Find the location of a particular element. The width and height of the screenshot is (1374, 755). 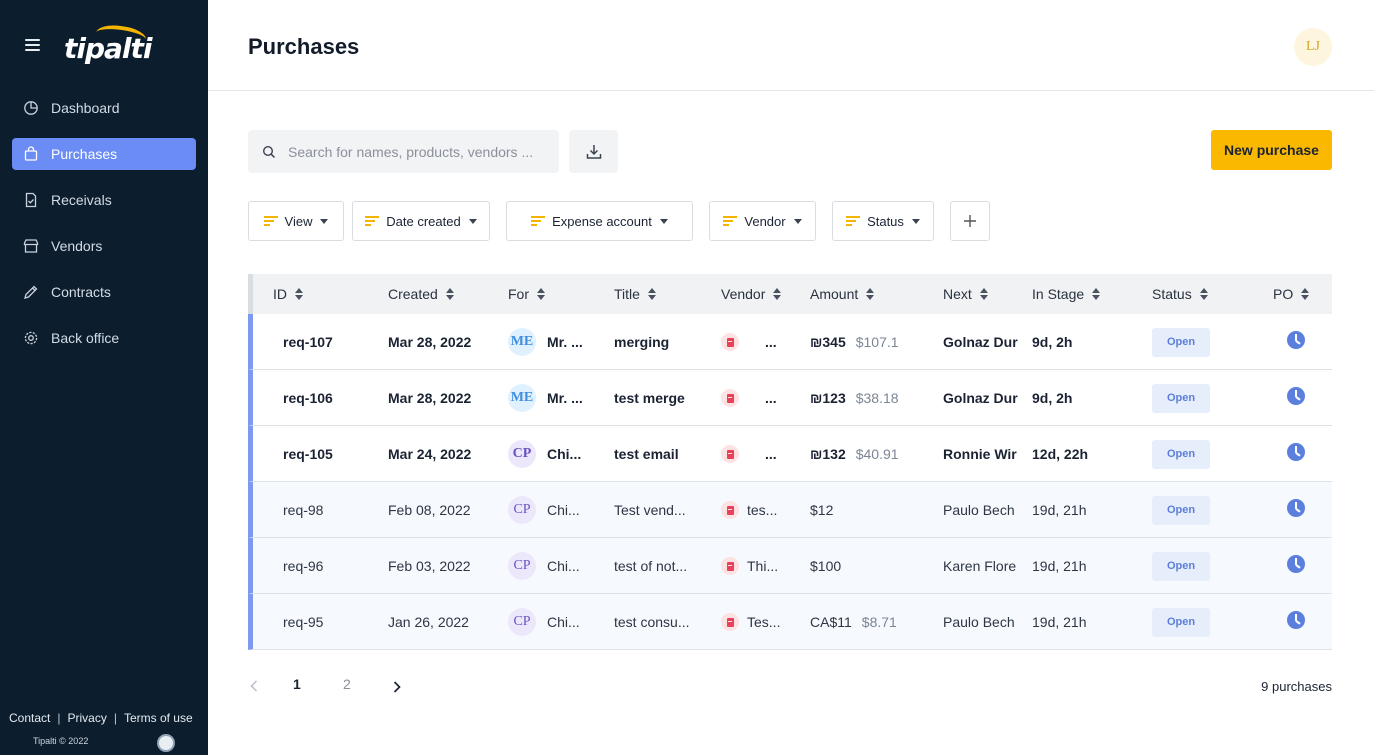

page-title: Purchases is located at coordinates (304, 46).